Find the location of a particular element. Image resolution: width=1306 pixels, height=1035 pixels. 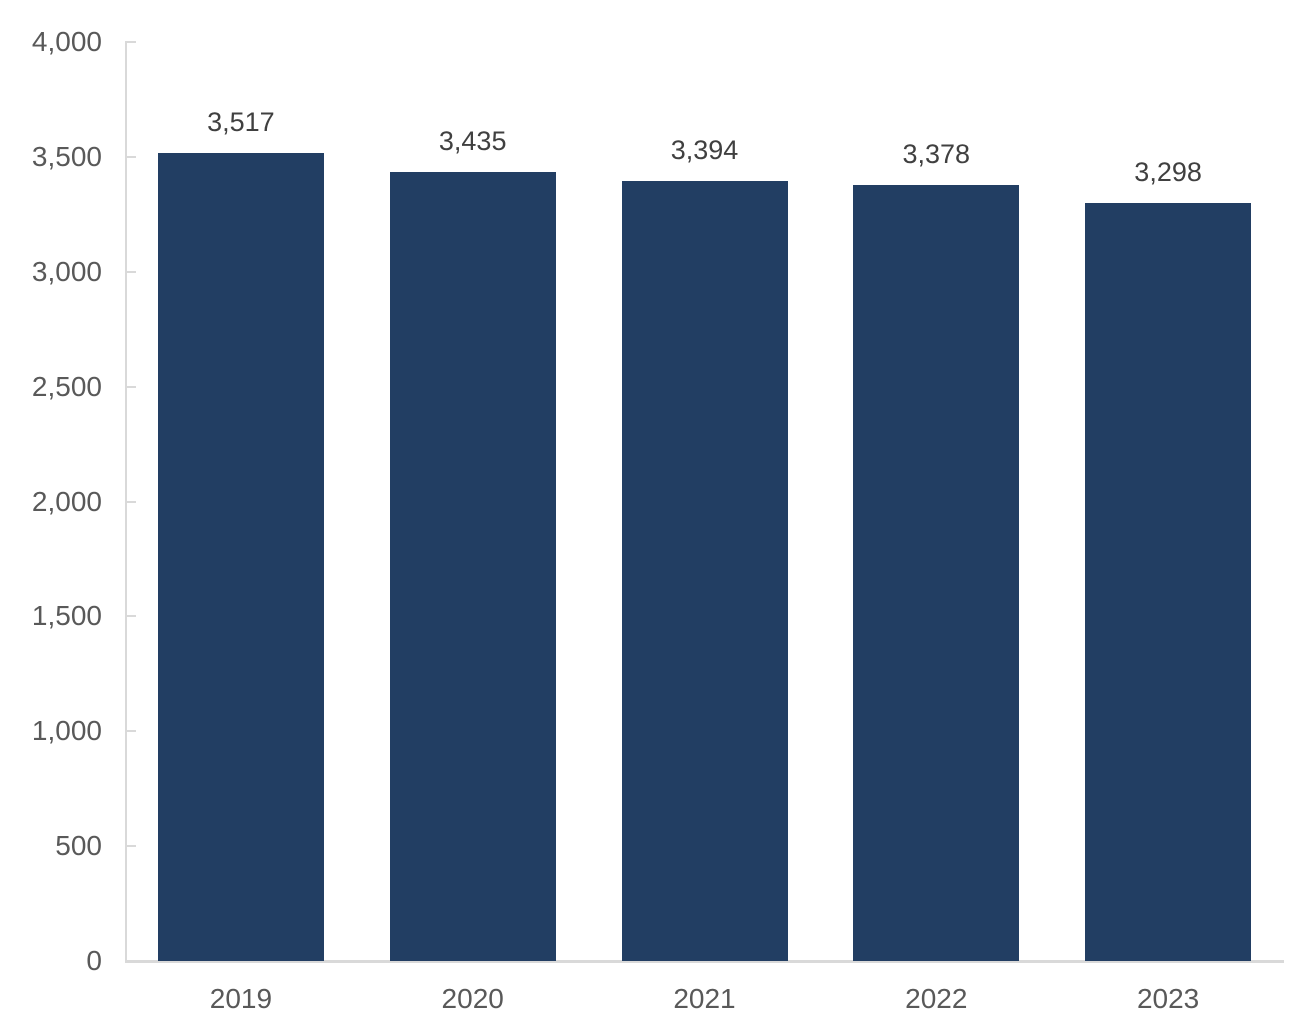

x-category-label-2019: 2019 is located at coordinates (241, 998).